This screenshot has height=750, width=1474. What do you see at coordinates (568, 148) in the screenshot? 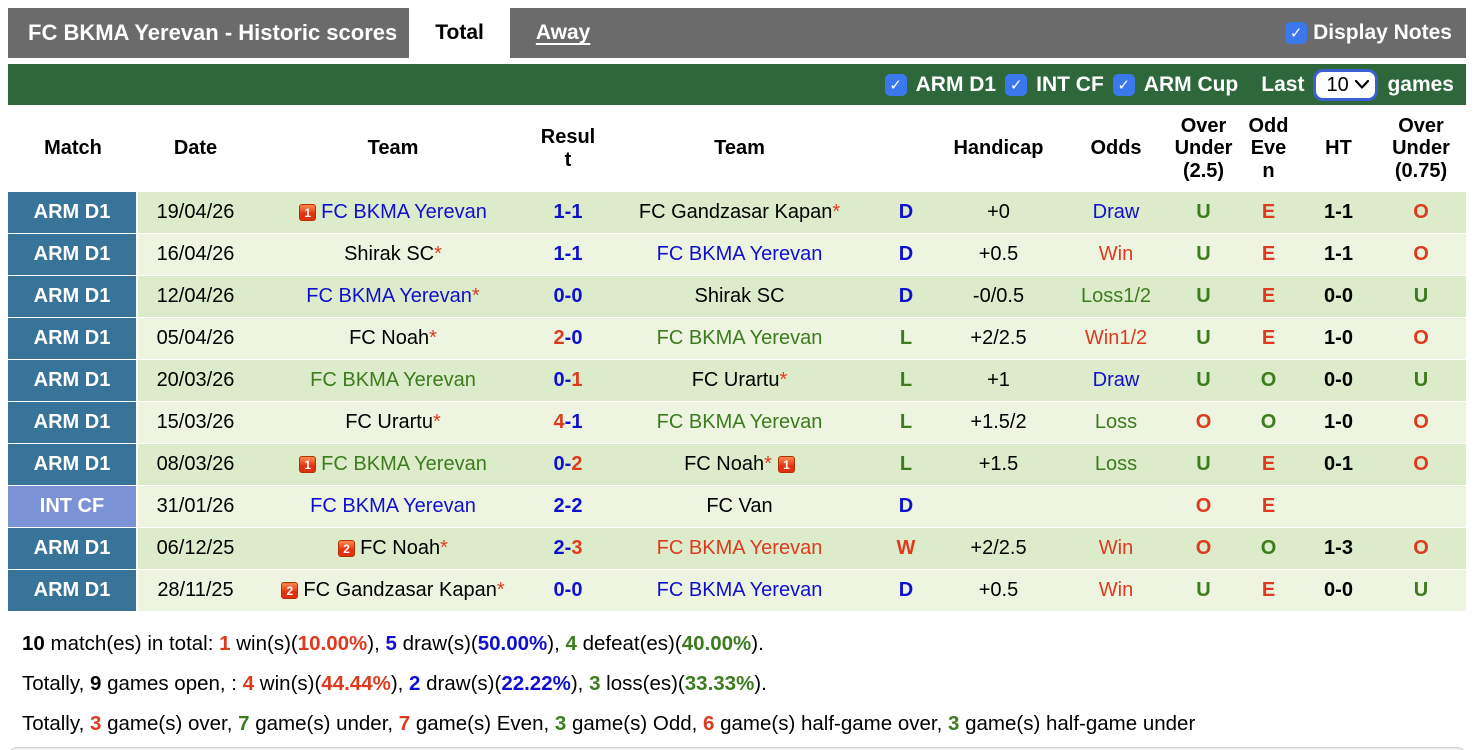
I see `col-header-result: Result` at bounding box center [568, 148].